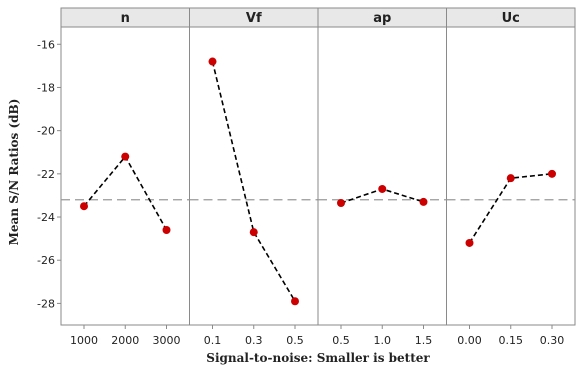  I want to click on x-tick-label: 0.15, so click(511, 340).